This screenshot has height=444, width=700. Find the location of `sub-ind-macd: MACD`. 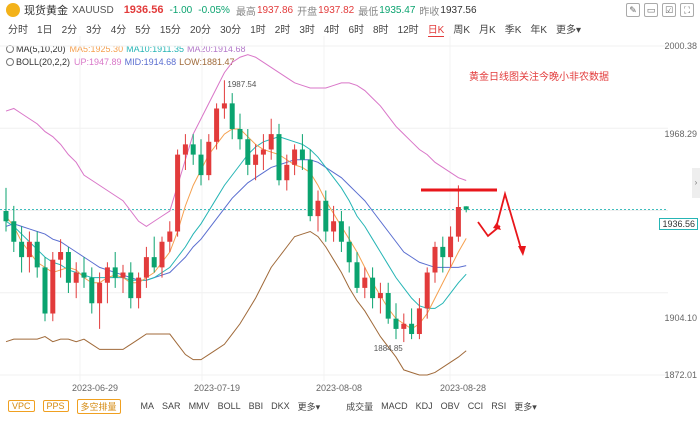

sub-ind-macd: MACD is located at coordinates (394, 406).